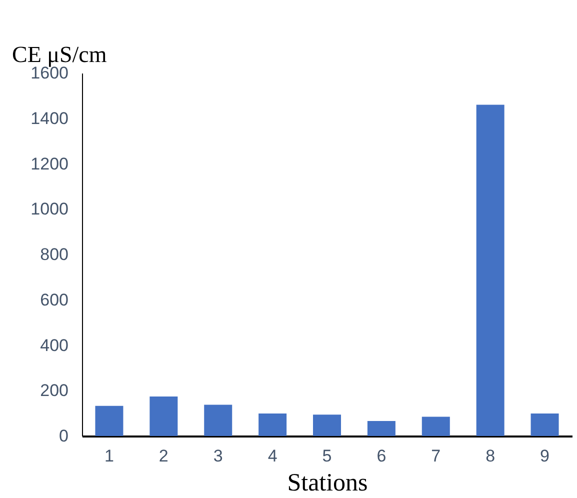 This screenshot has height=498, width=577. I want to click on y-tick-label: 1200, so click(49, 164).